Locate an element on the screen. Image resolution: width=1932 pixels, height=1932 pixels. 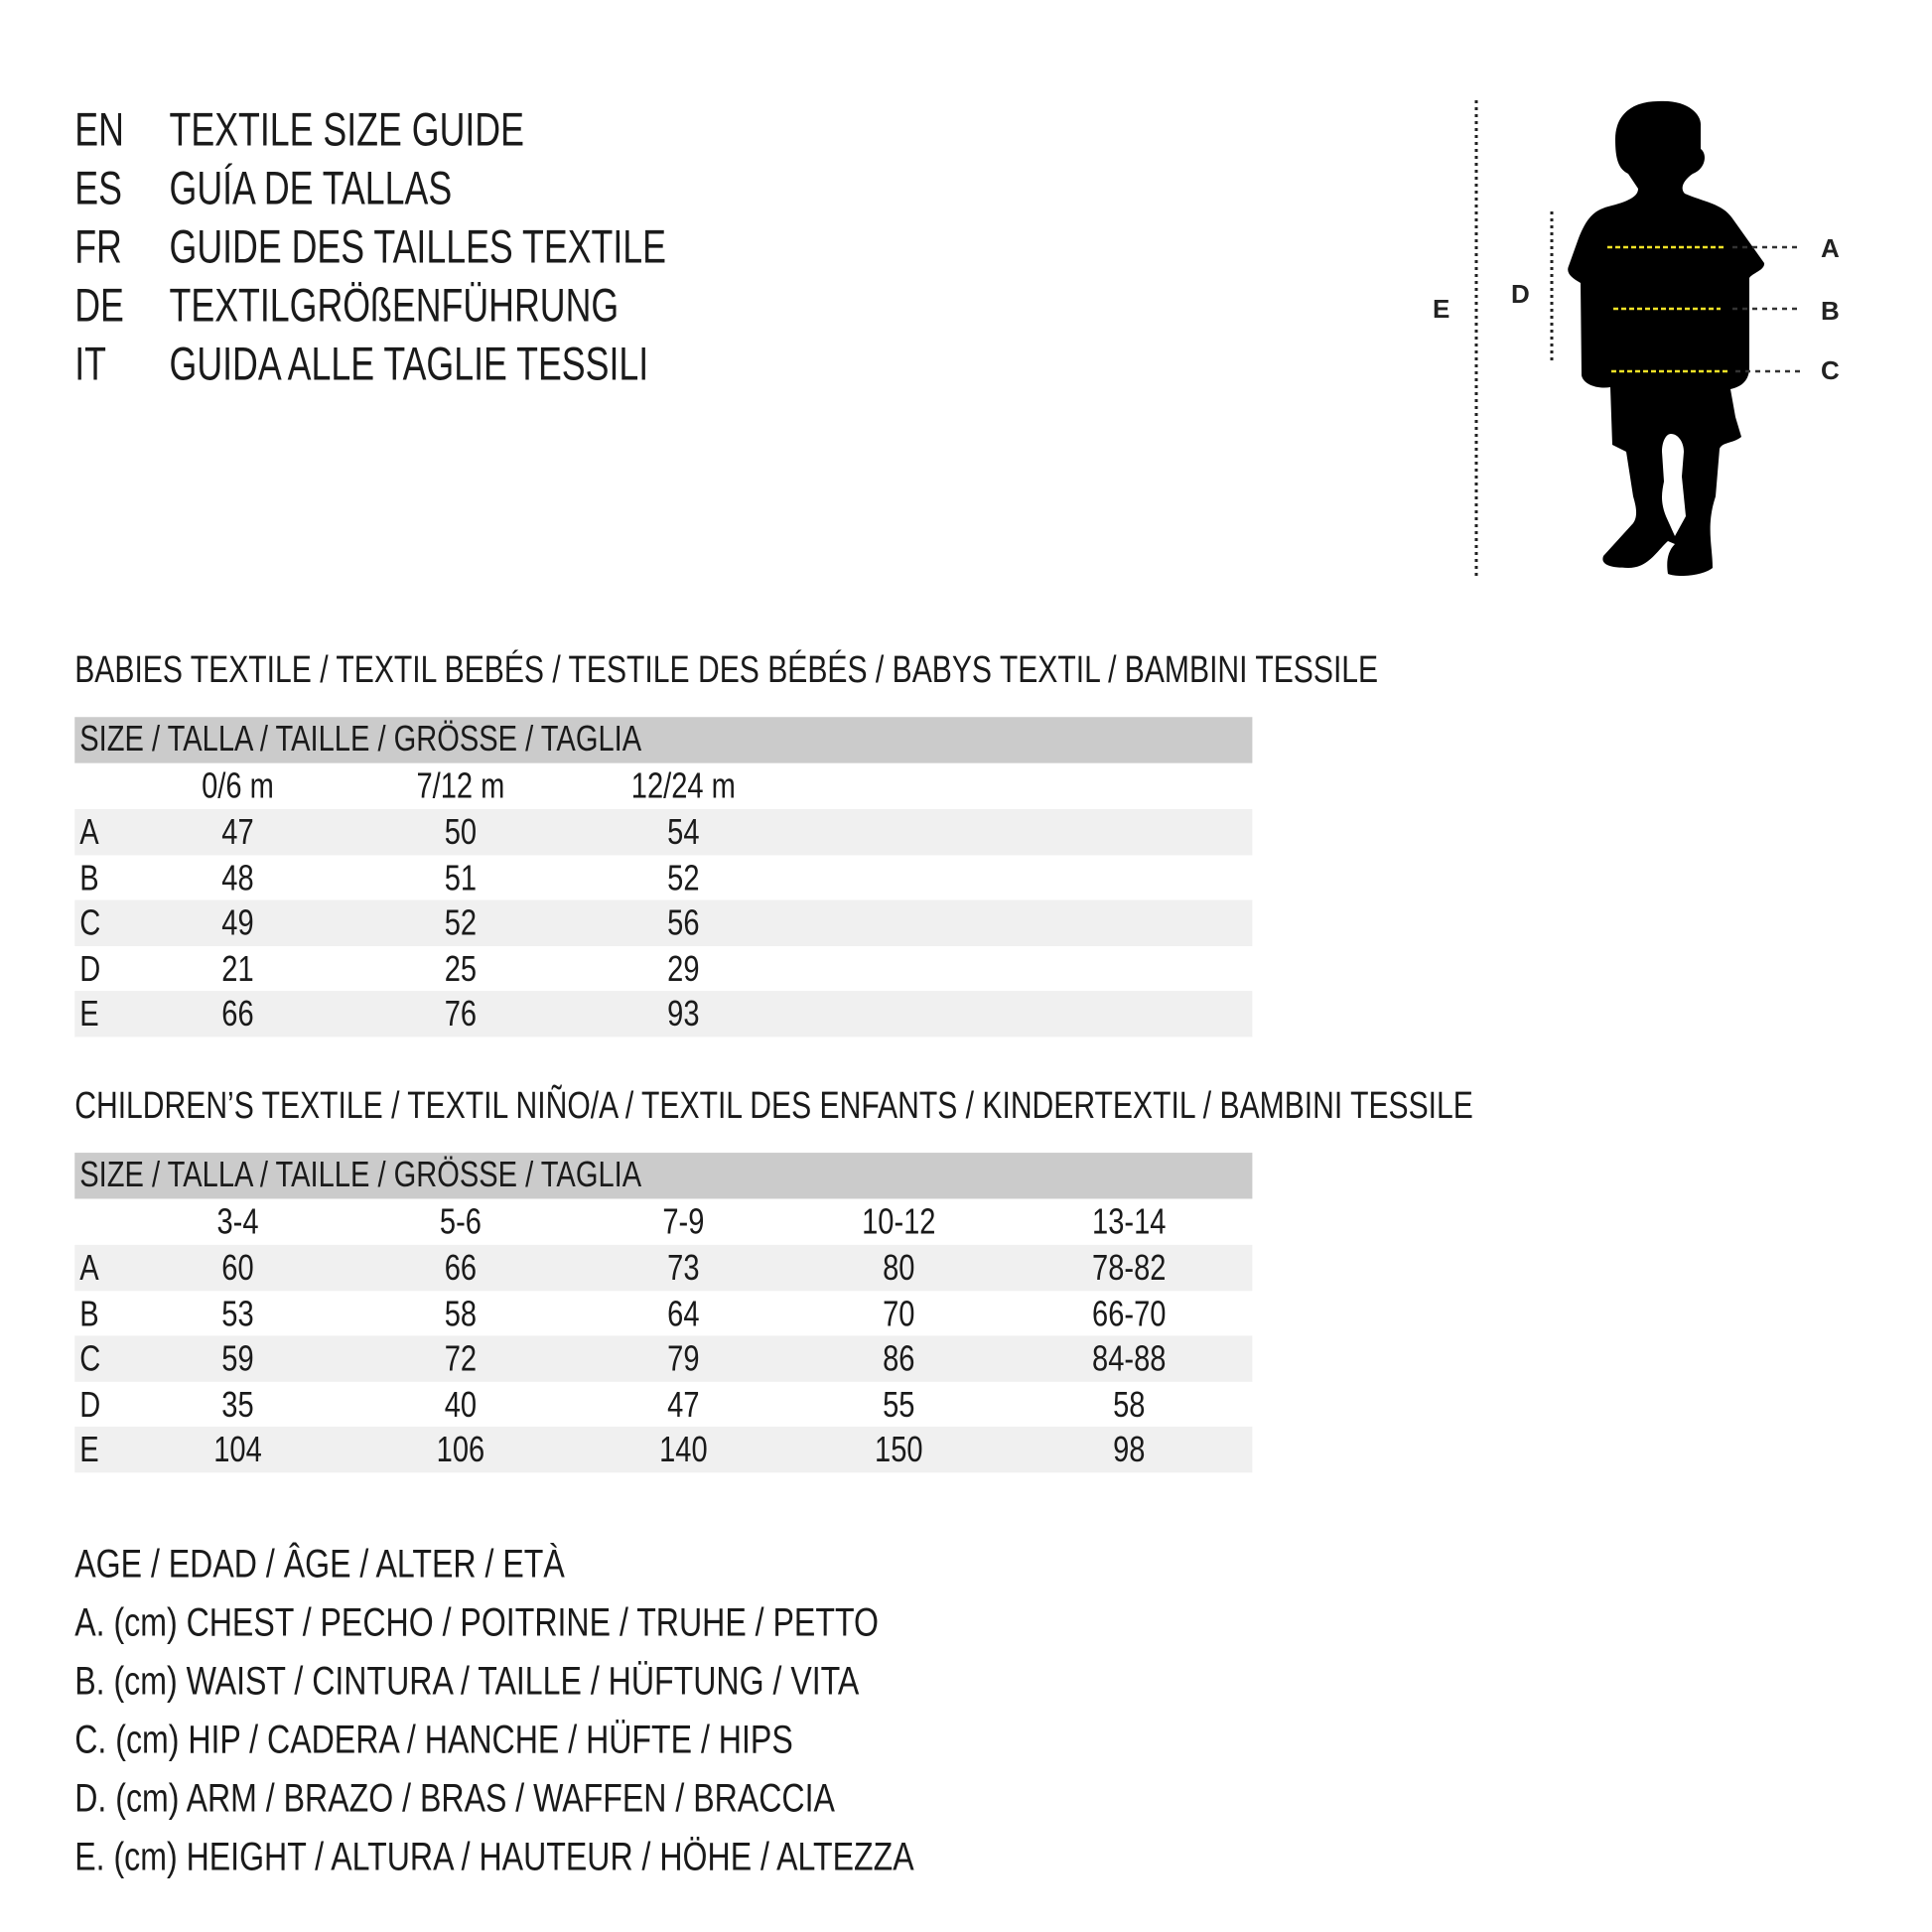
table-cell: 70 is located at coordinates (899, 1314).